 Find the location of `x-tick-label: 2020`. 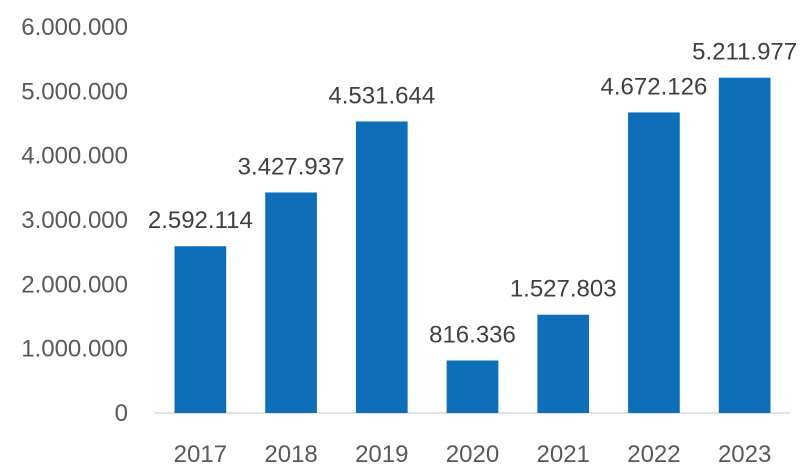

x-tick-label: 2020 is located at coordinates (472, 454).